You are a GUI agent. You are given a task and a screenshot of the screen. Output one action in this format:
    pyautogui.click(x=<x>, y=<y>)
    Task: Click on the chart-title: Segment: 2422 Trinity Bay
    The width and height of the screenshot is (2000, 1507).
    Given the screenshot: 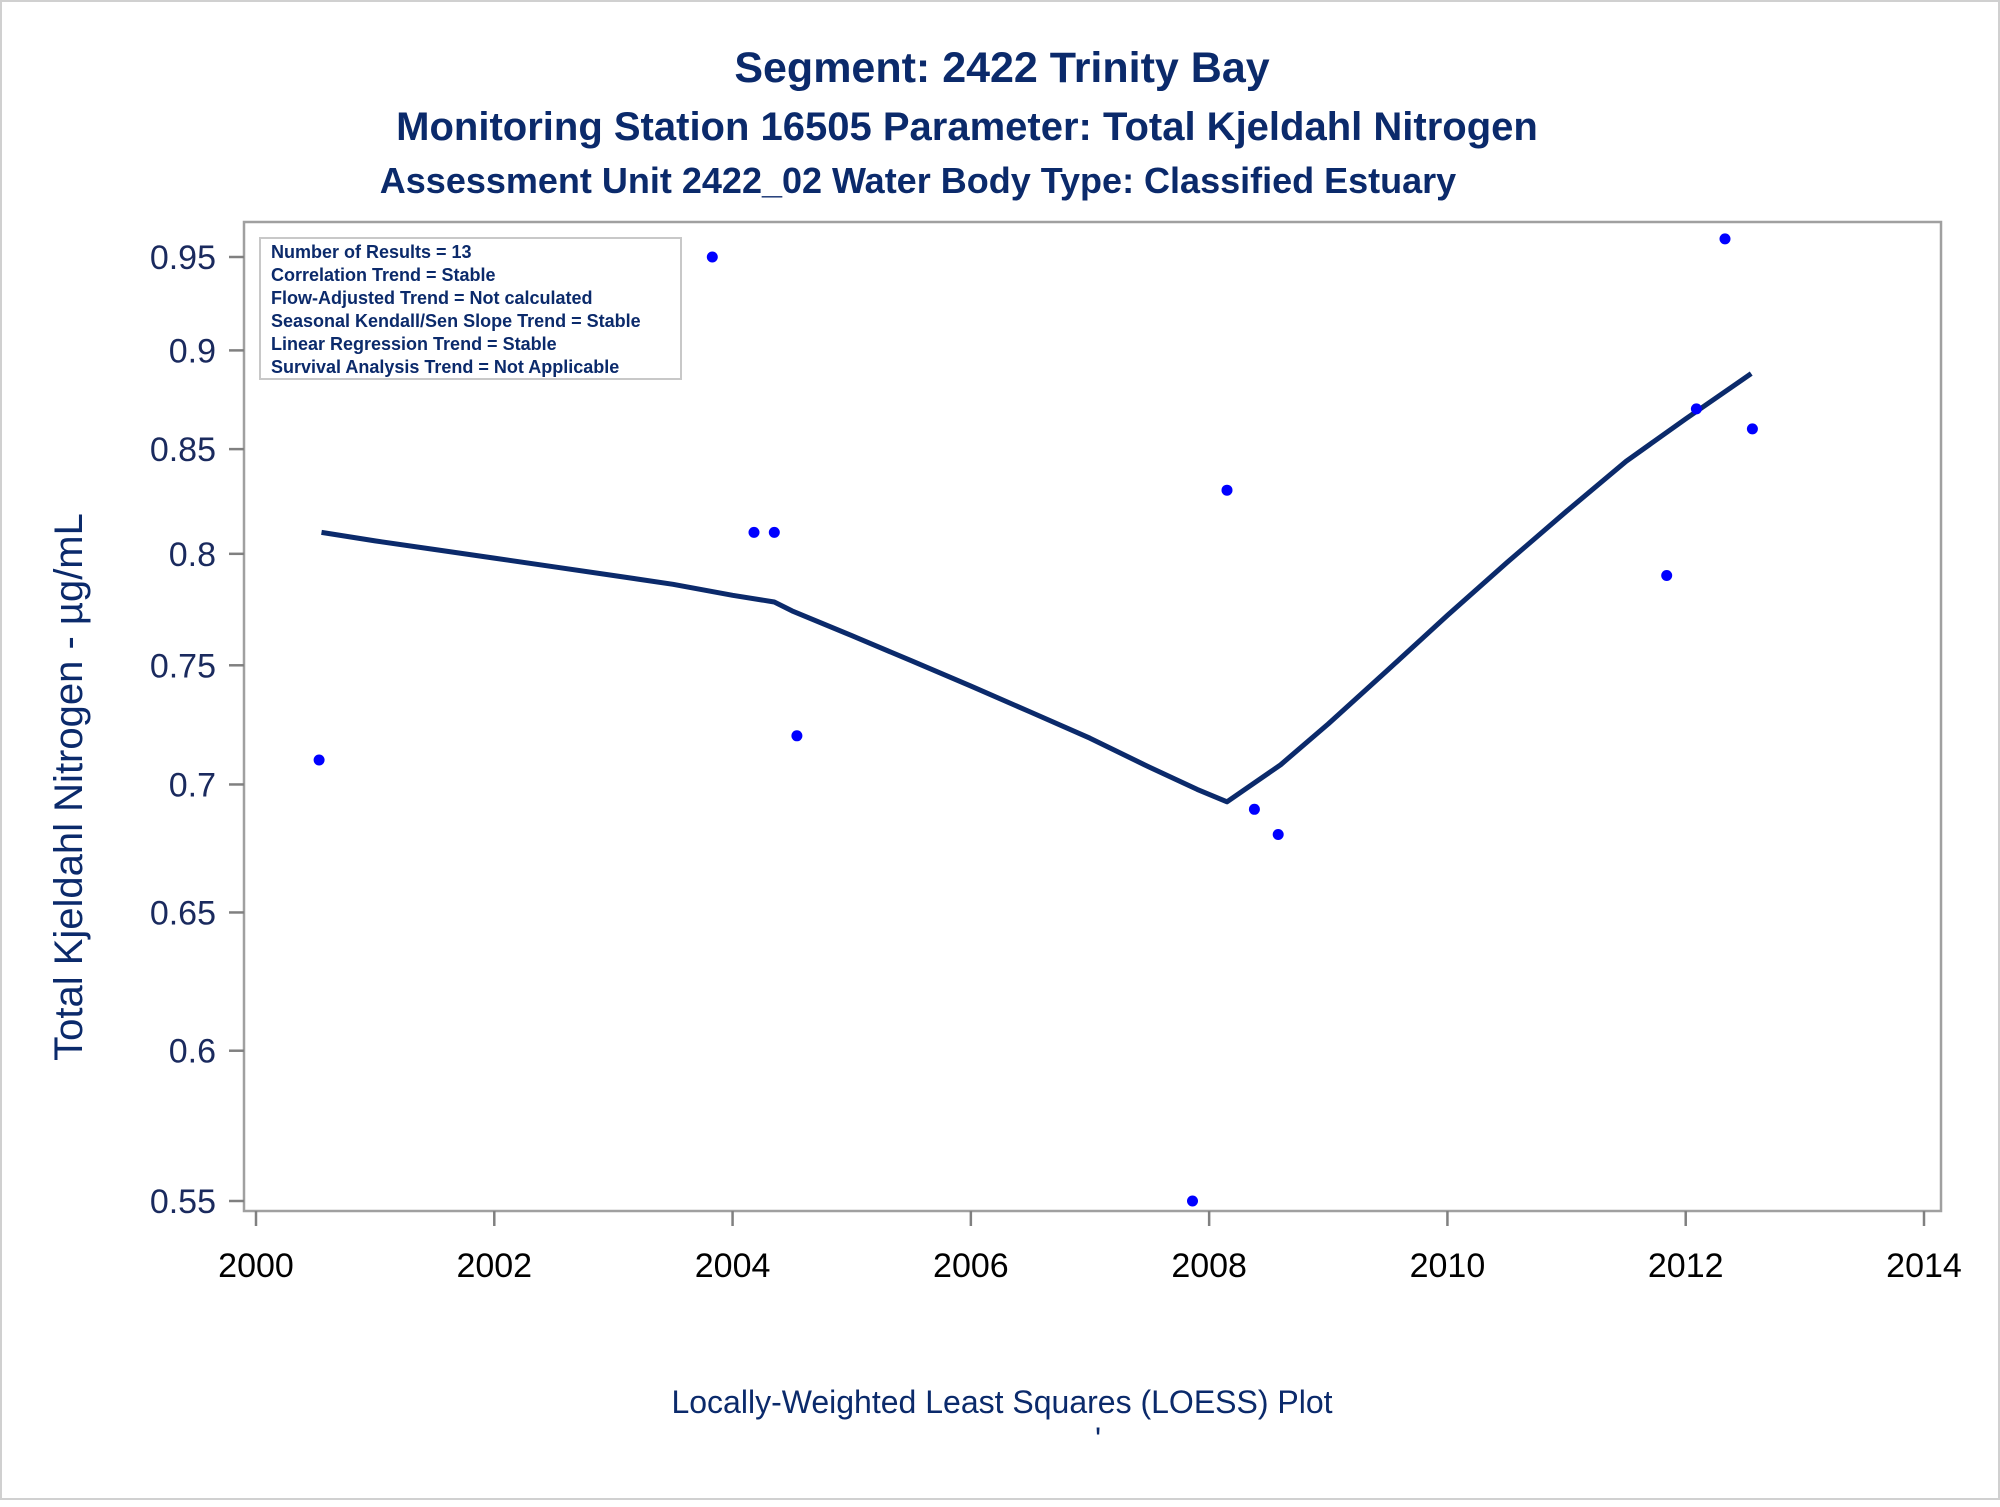 What is the action you would take?
    pyautogui.click(x=1001, y=68)
    